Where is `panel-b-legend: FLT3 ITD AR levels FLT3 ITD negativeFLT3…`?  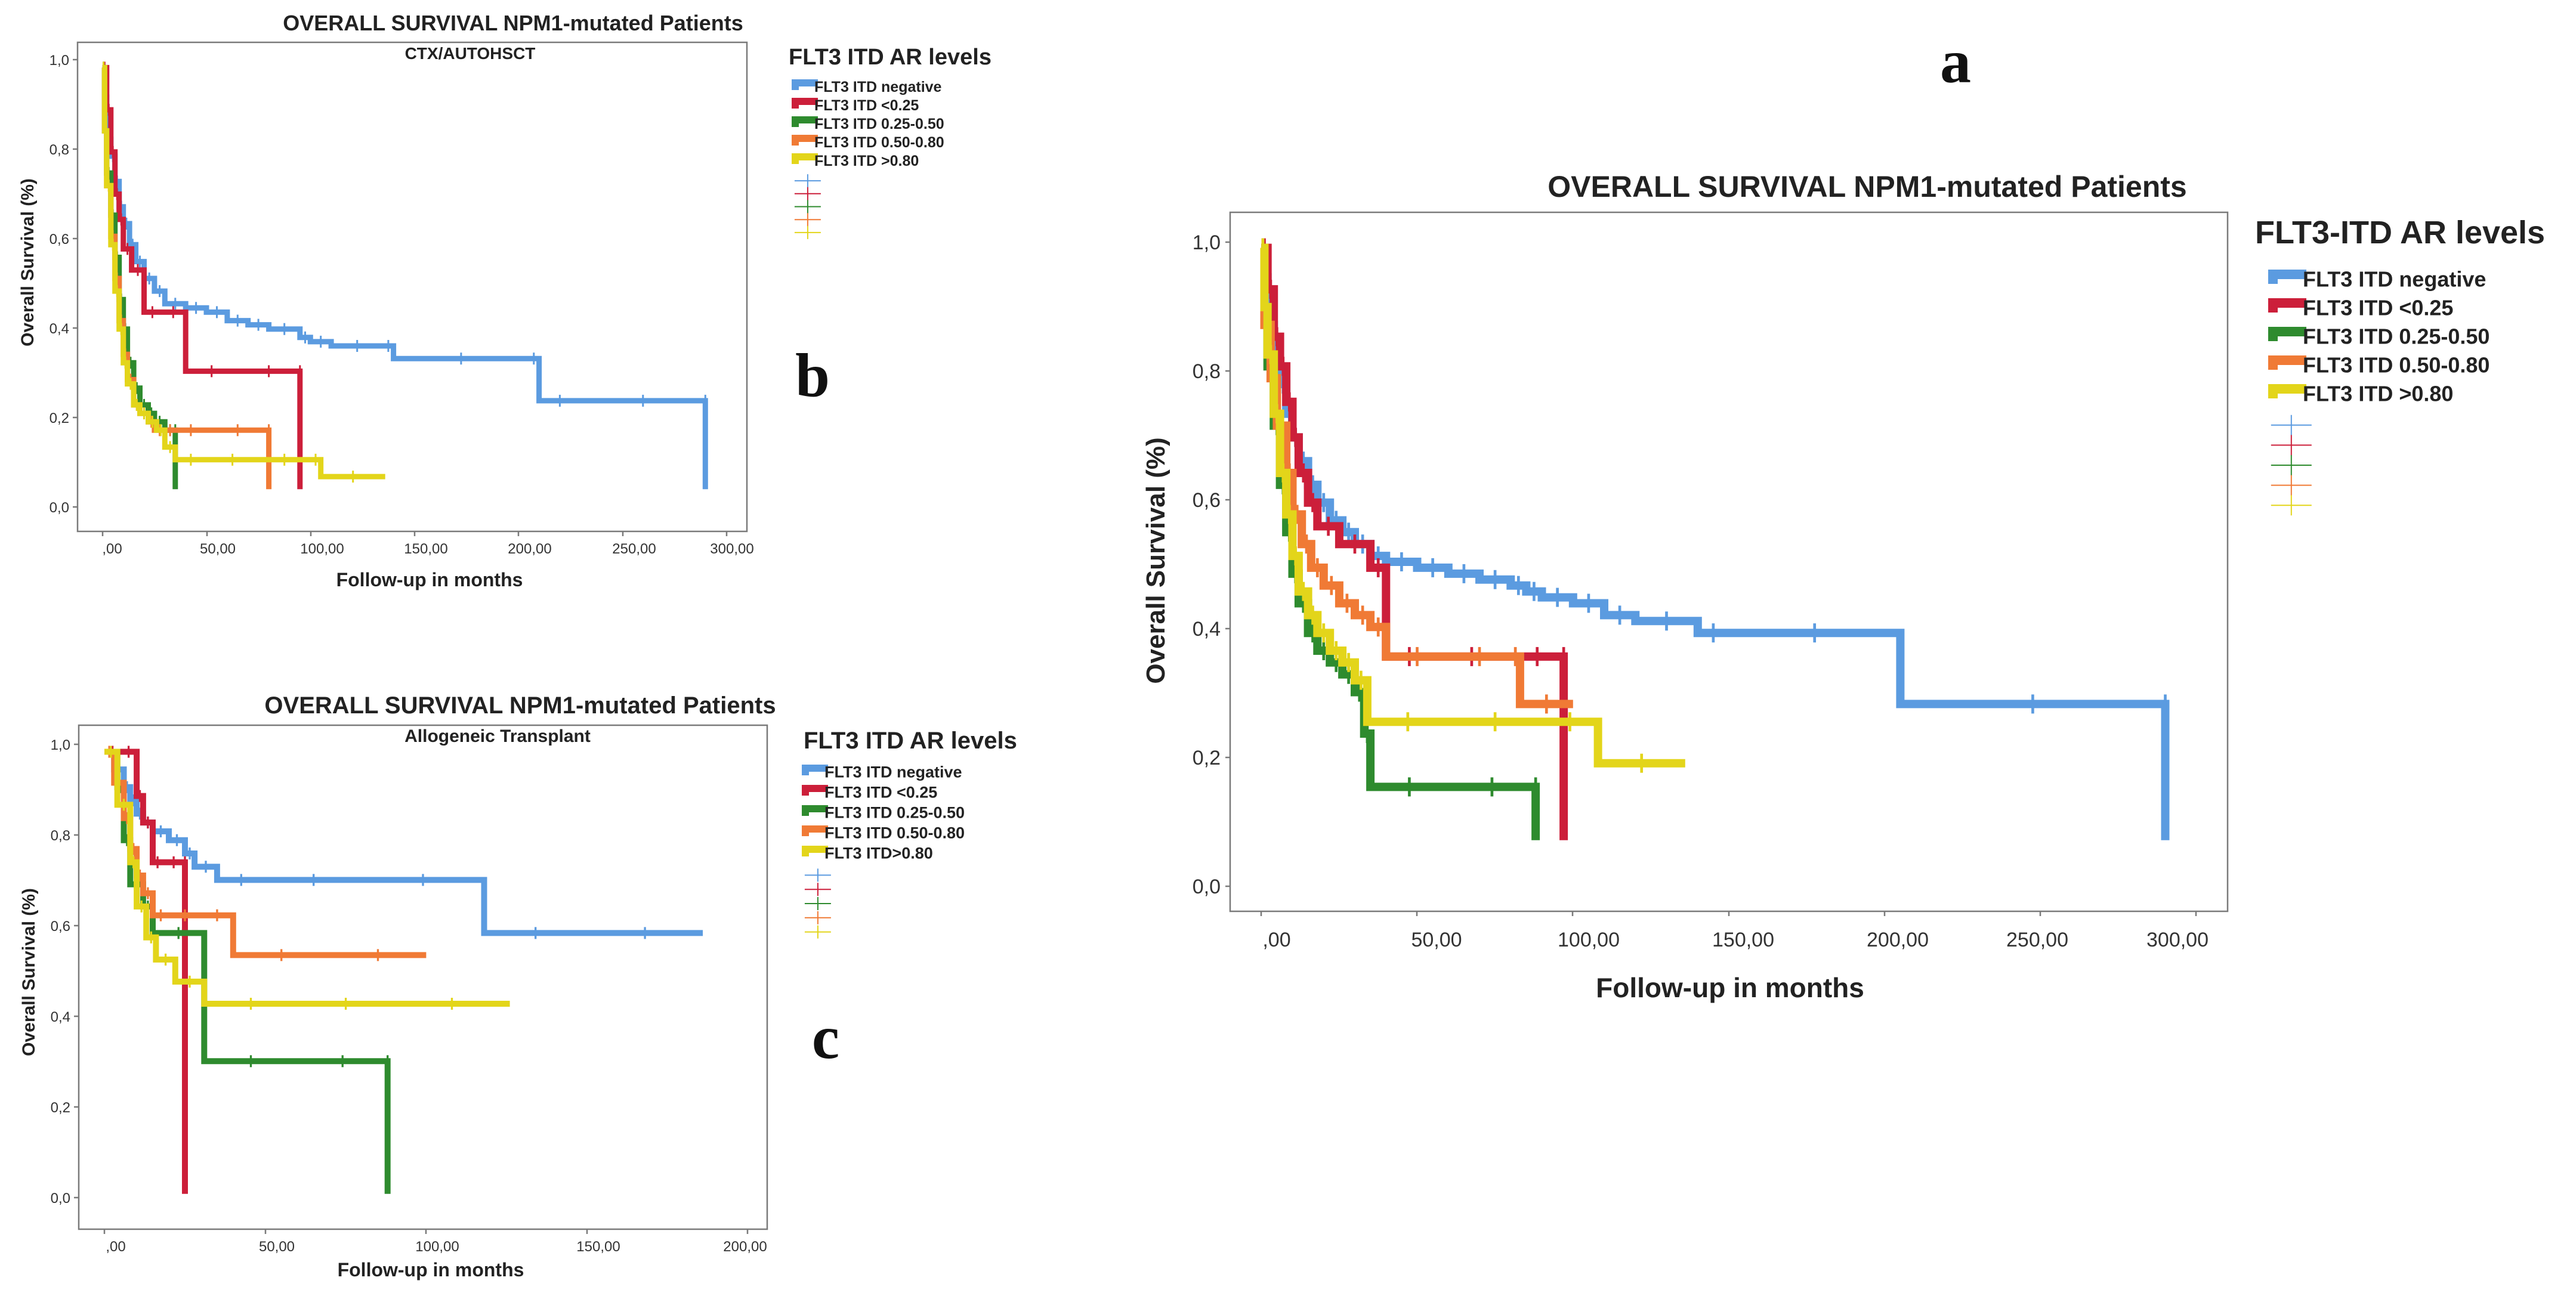
panel-b-legend: FLT3 ITD AR levels FLT3 ITD negativeFLT3… is located at coordinates (890, 142).